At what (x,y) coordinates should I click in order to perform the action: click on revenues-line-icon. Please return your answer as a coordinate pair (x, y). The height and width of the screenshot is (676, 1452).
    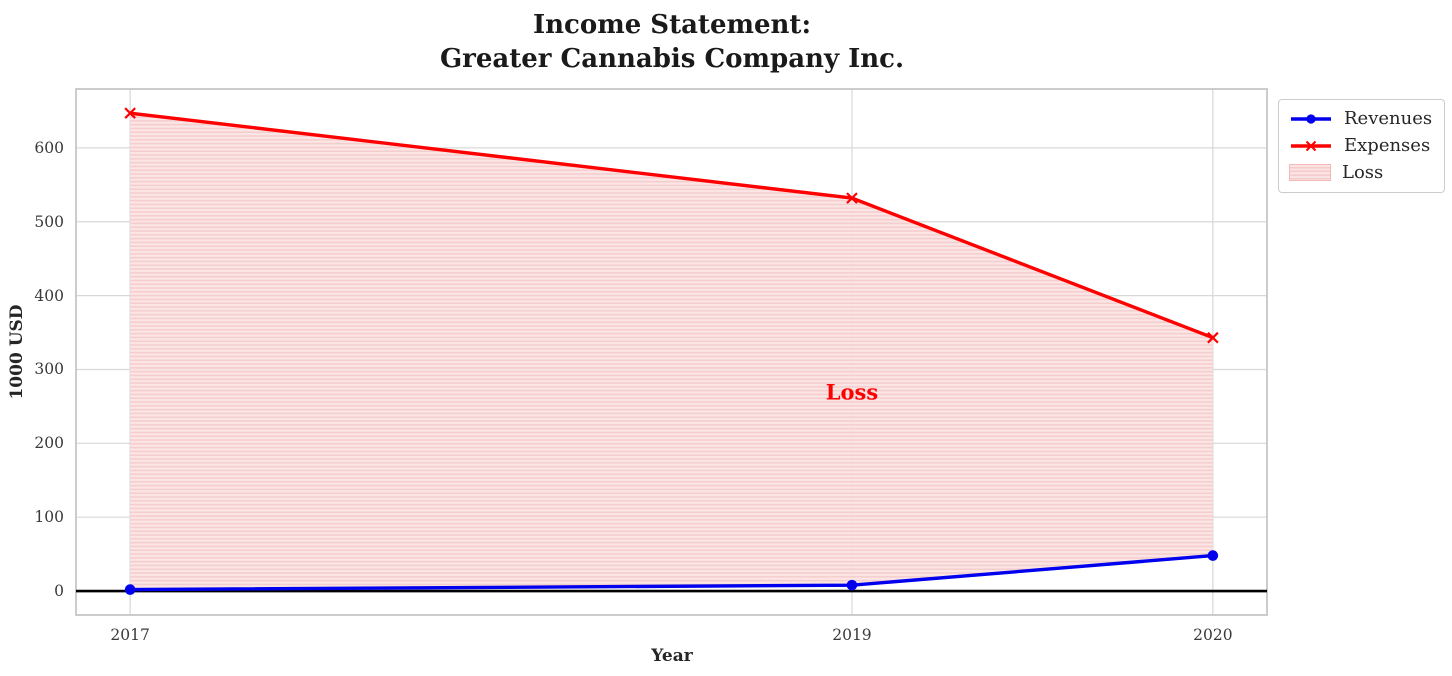
    Looking at the image, I should click on (1311, 118).